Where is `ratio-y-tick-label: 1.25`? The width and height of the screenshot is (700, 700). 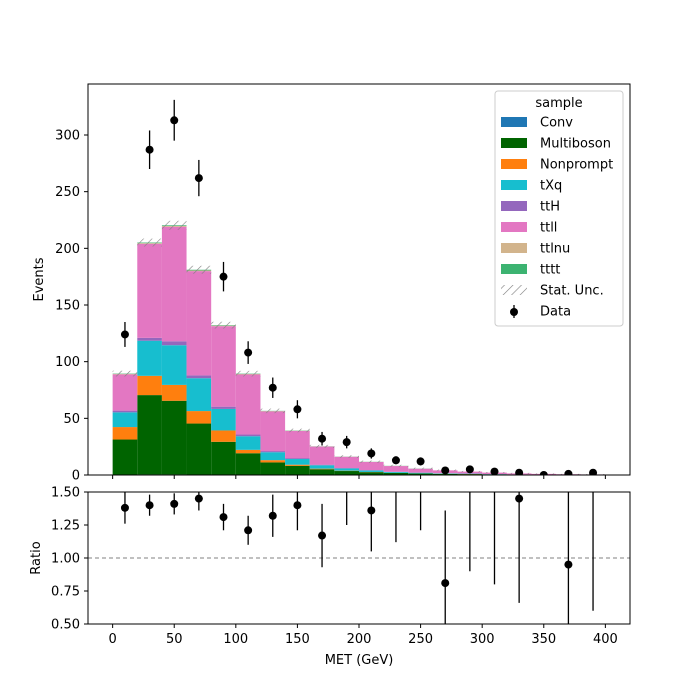 ratio-y-tick-label: 1.25 is located at coordinates (65, 526).